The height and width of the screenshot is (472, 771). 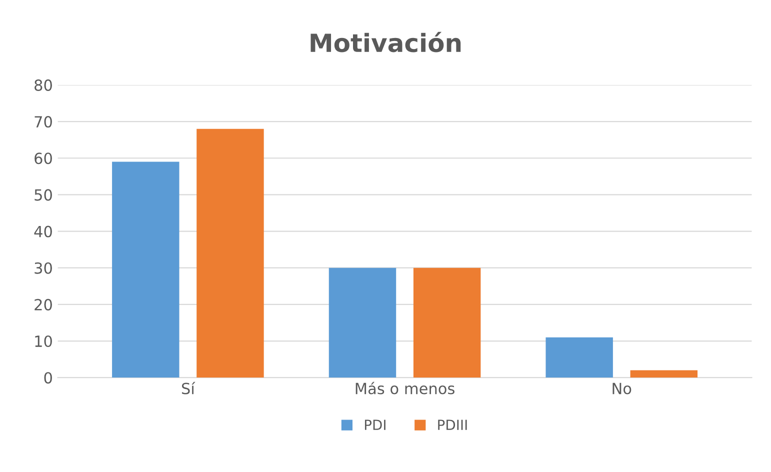 What do you see at coordinates (622, 388) in the screenshot?
I see `x-tick-label: No` at bounding box center [622, 388].